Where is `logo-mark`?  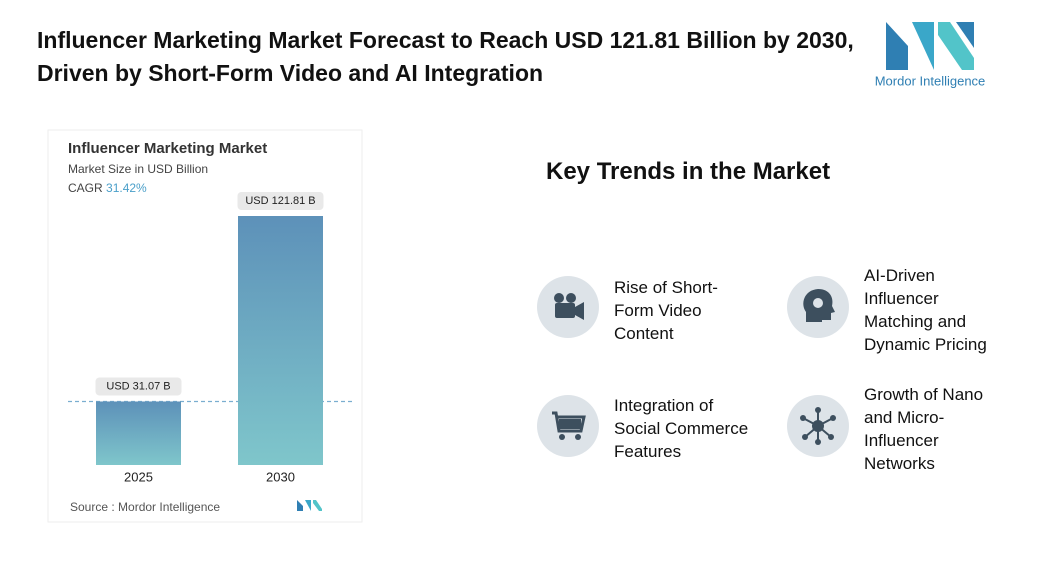
logo-mark is located at coordinates (930, 46).